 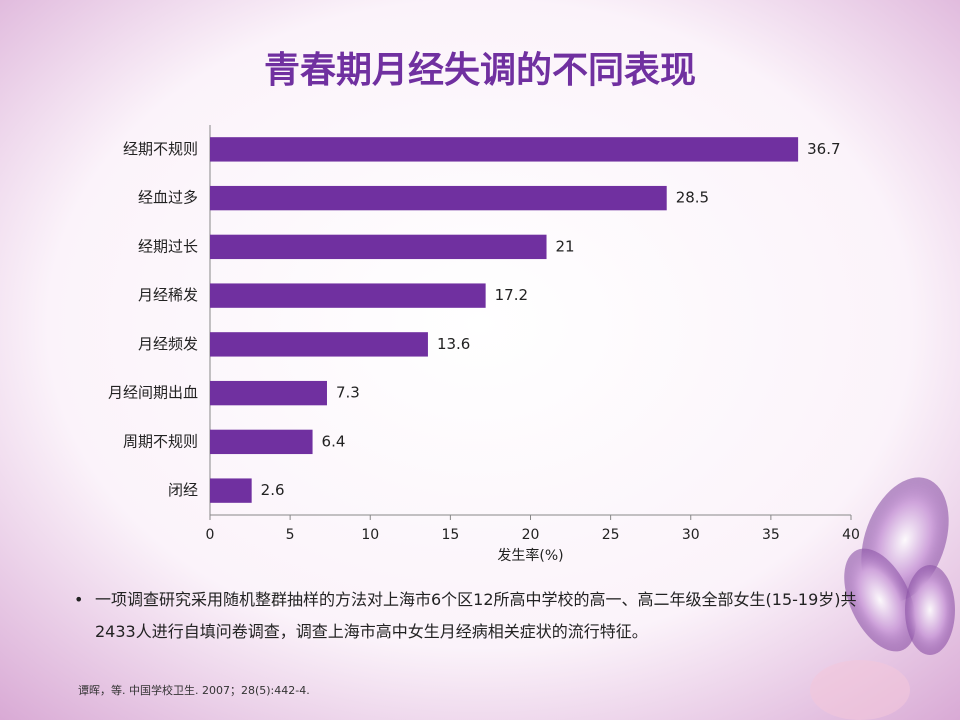 I want to click on y-tick-label: 月经频发, so click(x=168, y=344).